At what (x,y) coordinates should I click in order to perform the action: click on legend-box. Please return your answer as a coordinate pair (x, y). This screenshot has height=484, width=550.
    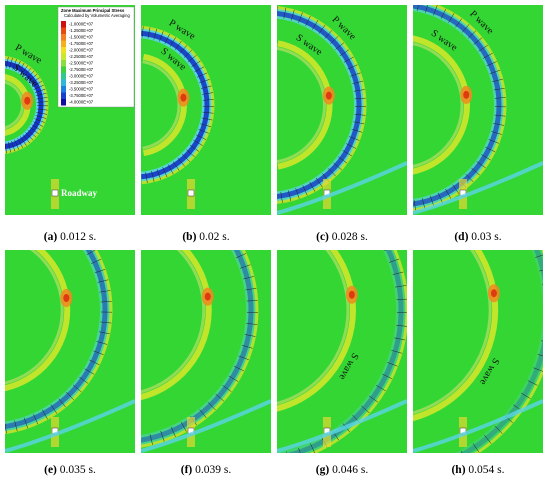
    Looking at the image, I should click on (96, 57).